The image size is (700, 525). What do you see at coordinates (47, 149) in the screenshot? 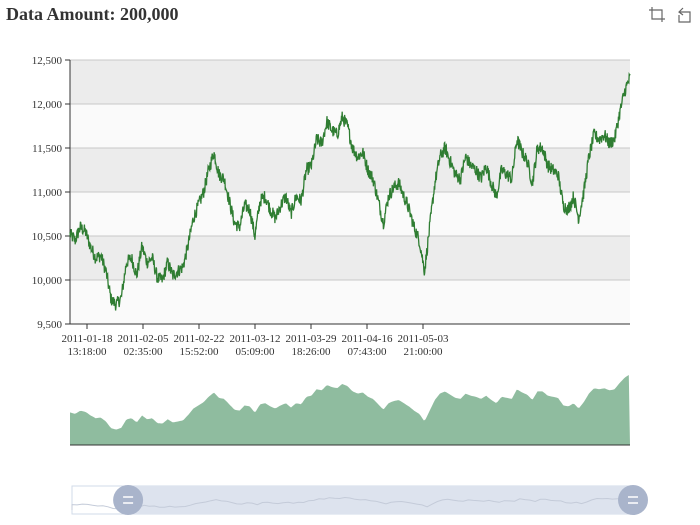
I see `y-tick-label: 11,500` at bounding box center [47, 149].